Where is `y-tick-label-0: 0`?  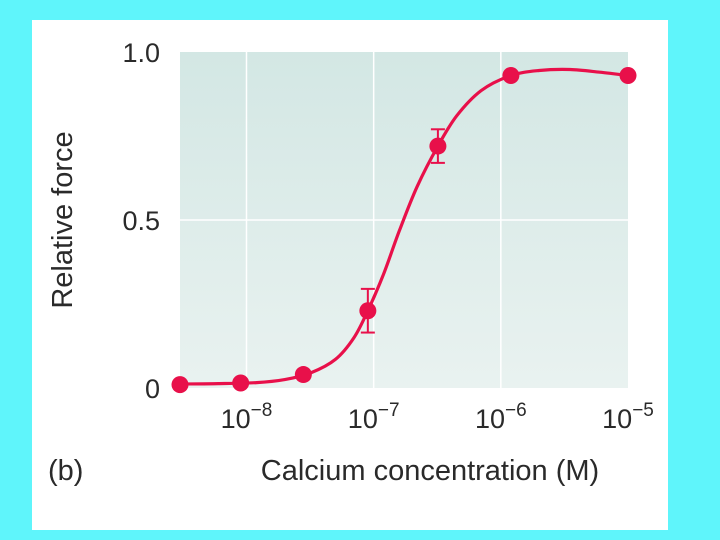 y-tick-label-0: 0 is located at coordinates (152, 389).